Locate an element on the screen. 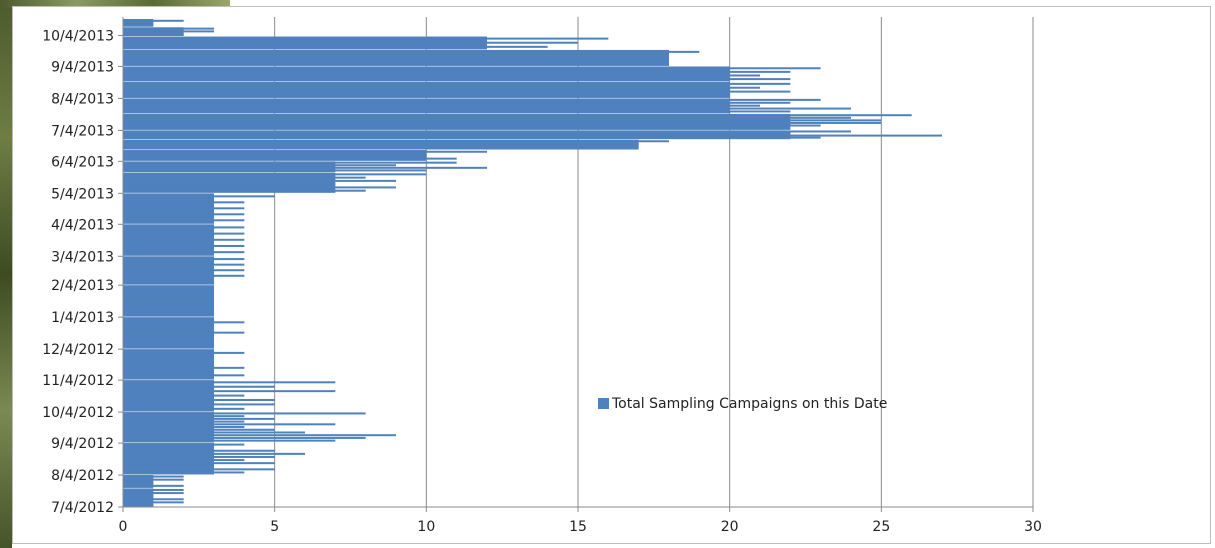 The image size is (1215, 548). y-tick-label: 5/4/2013 is located at coordinates (82, 194).